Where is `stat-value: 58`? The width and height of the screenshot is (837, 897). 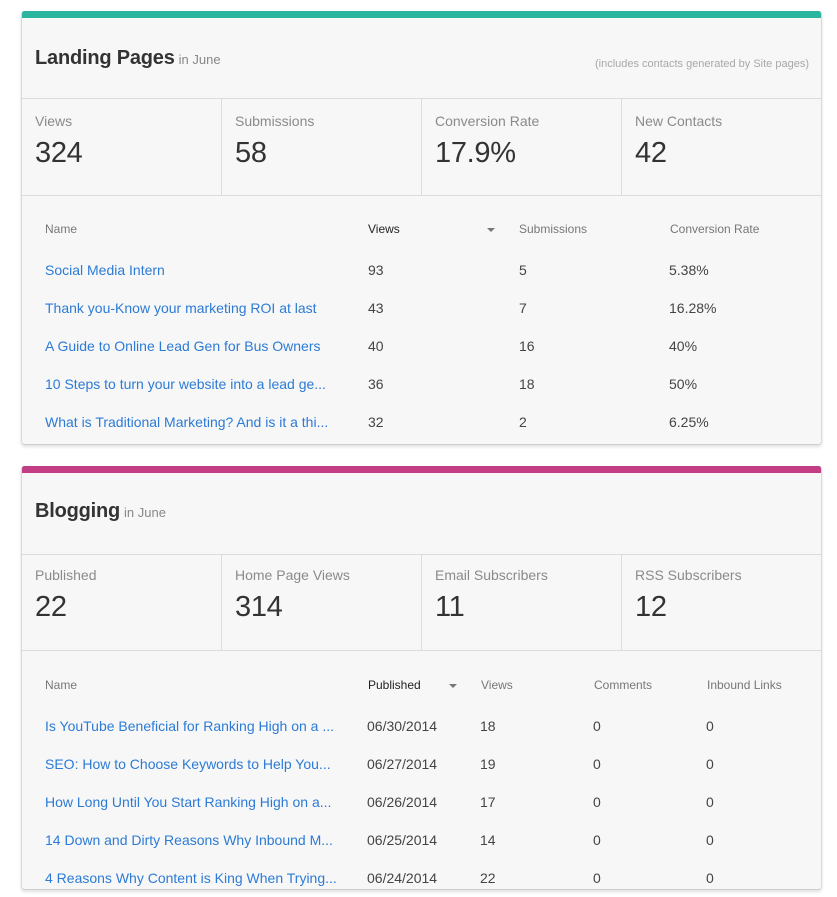
stat-value: 58 is located at coordinates (251, 153).